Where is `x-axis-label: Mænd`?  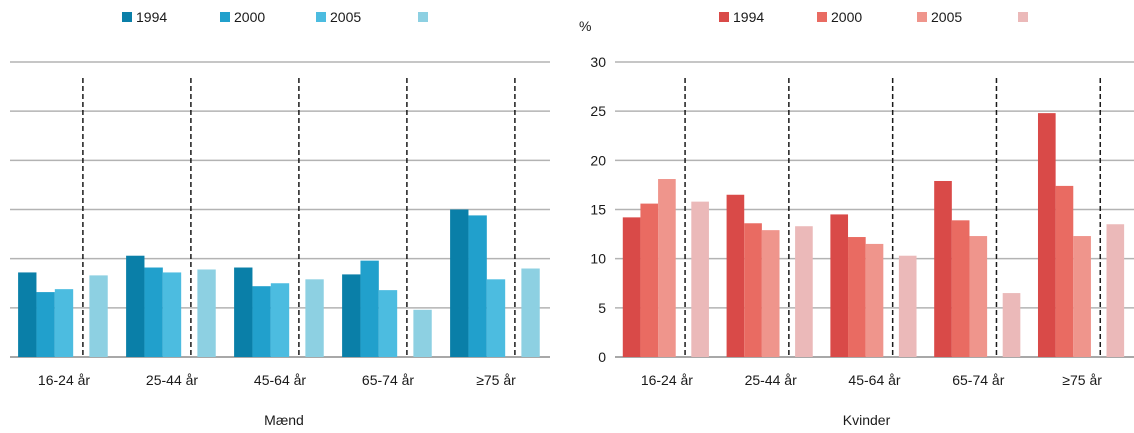
x-axis-label: Mænd is located at coordinates (284, 420).